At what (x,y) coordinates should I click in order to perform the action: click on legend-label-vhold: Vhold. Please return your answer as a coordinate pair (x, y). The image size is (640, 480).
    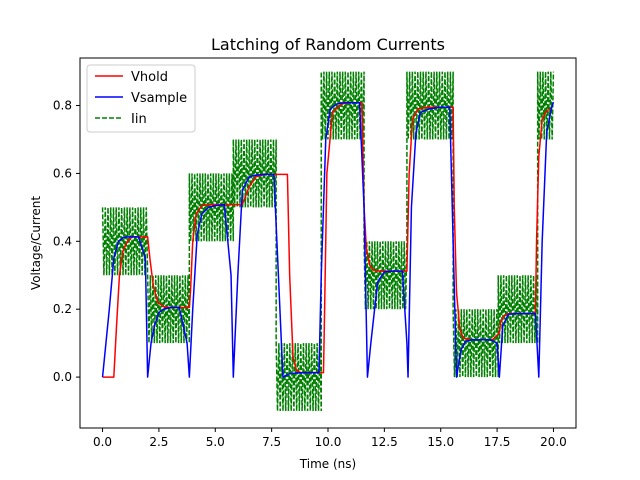
    Looking at the image, I should click on (149, 77).